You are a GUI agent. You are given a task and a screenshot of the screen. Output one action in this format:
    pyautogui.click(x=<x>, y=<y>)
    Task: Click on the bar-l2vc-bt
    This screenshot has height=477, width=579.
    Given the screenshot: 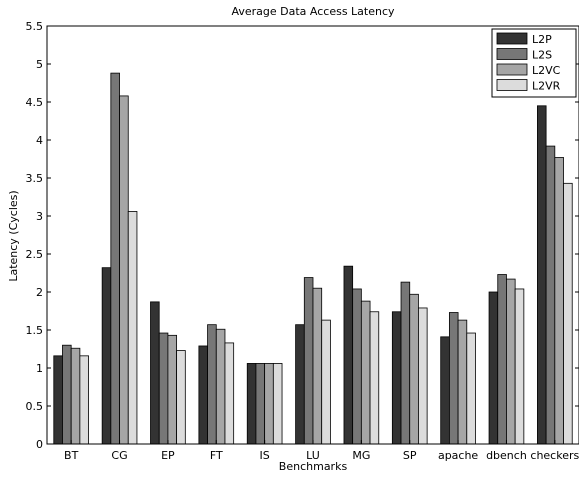 What is the action you would take?
    pyautogui.click(x=75, y=396)
    